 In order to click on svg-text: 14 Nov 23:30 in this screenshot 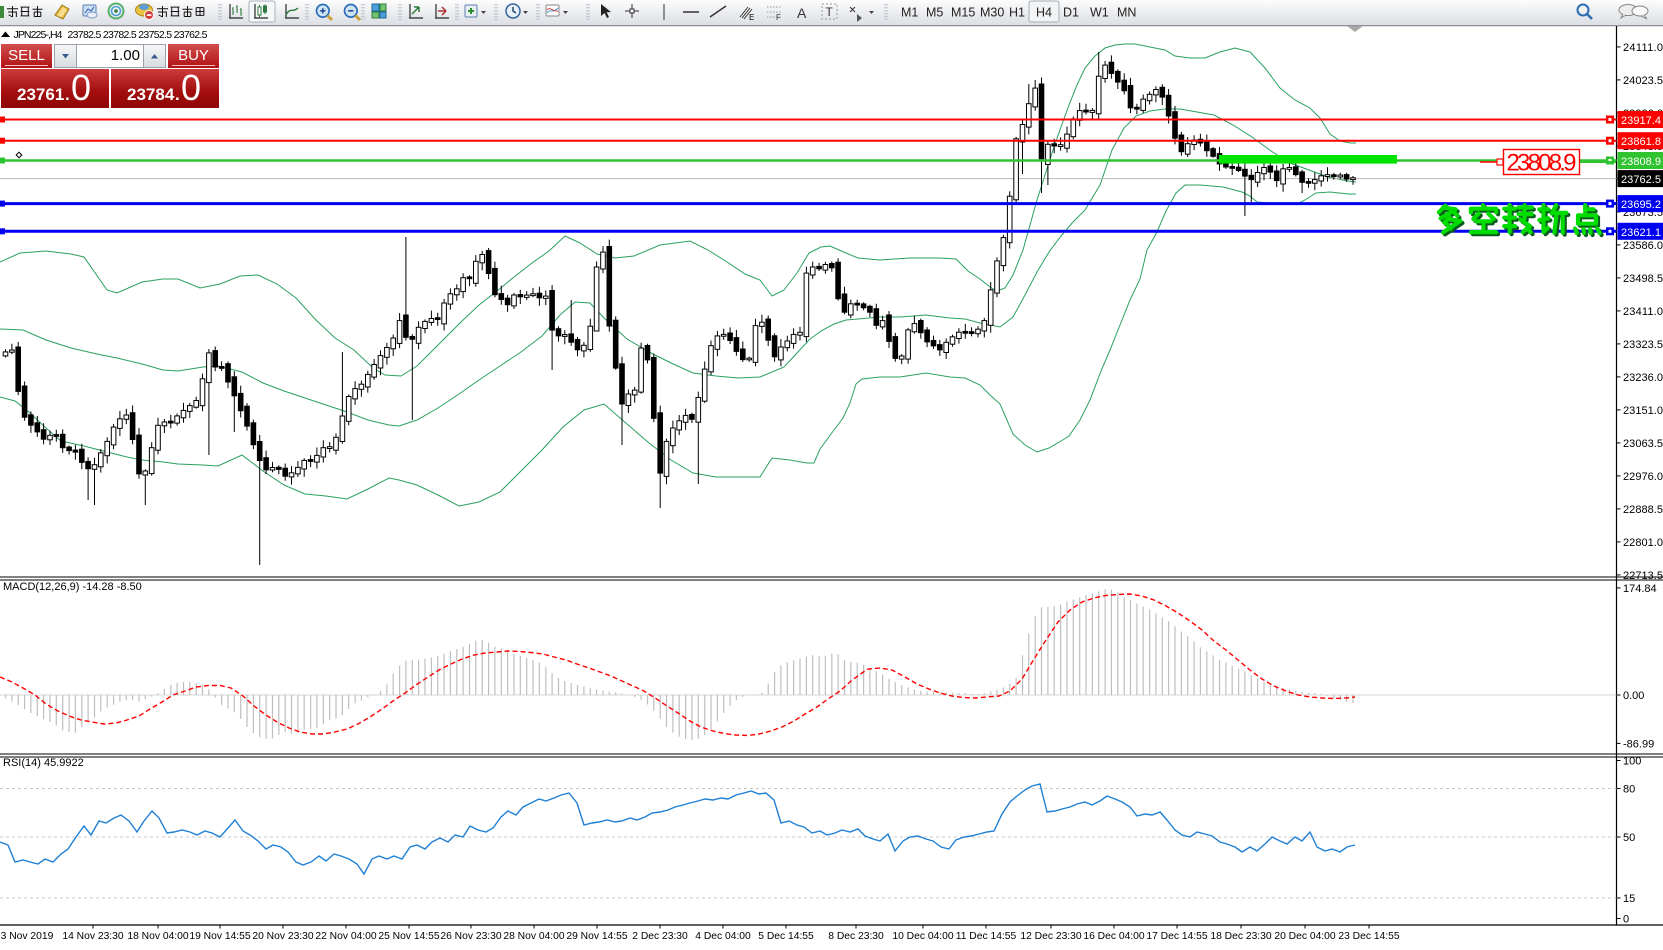, I will do `click(93, 936)`.